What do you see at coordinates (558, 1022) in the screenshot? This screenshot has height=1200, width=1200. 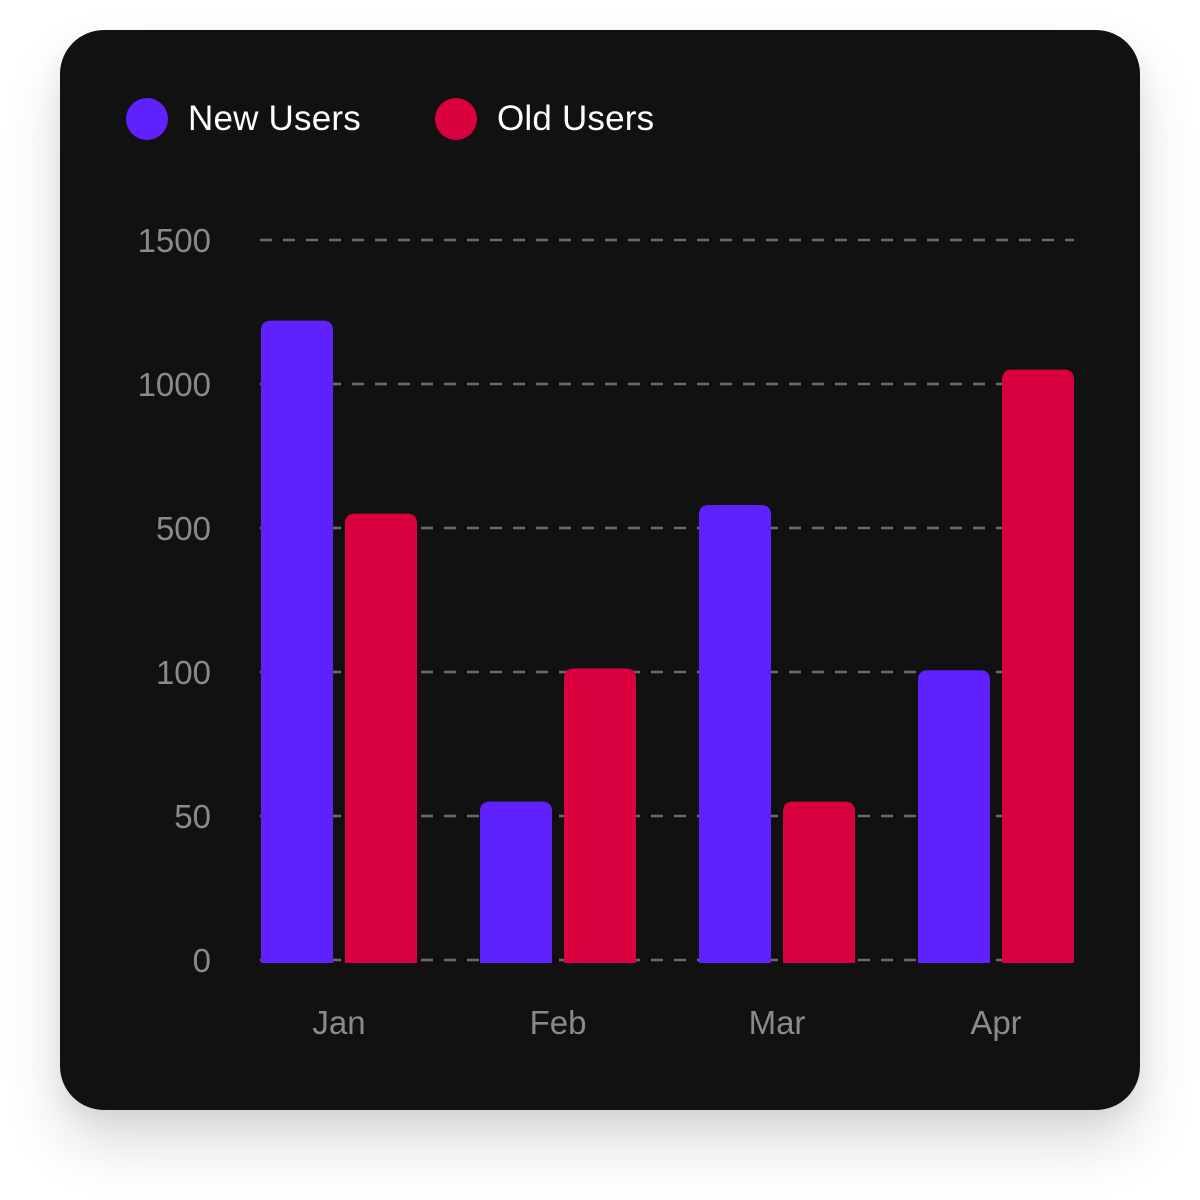 I see `x-tick-label: Feb` at bounding box center [558, 1022].